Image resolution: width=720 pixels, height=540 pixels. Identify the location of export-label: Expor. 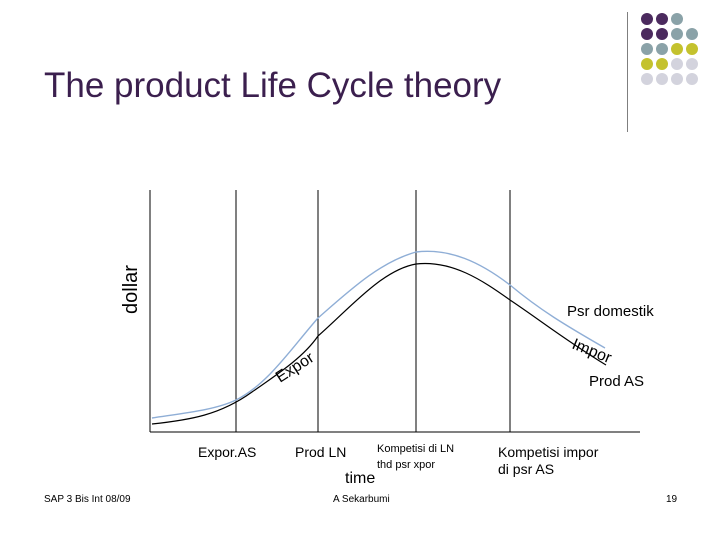
(295, 367).